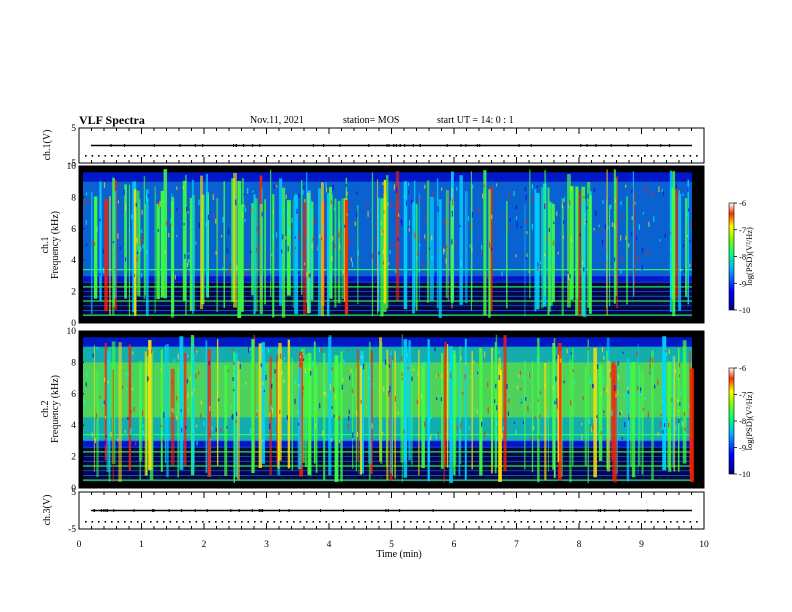 The image size is (792, 612). I want to click on ch1-colorbar-tick-label: -9, so click(742, 283).